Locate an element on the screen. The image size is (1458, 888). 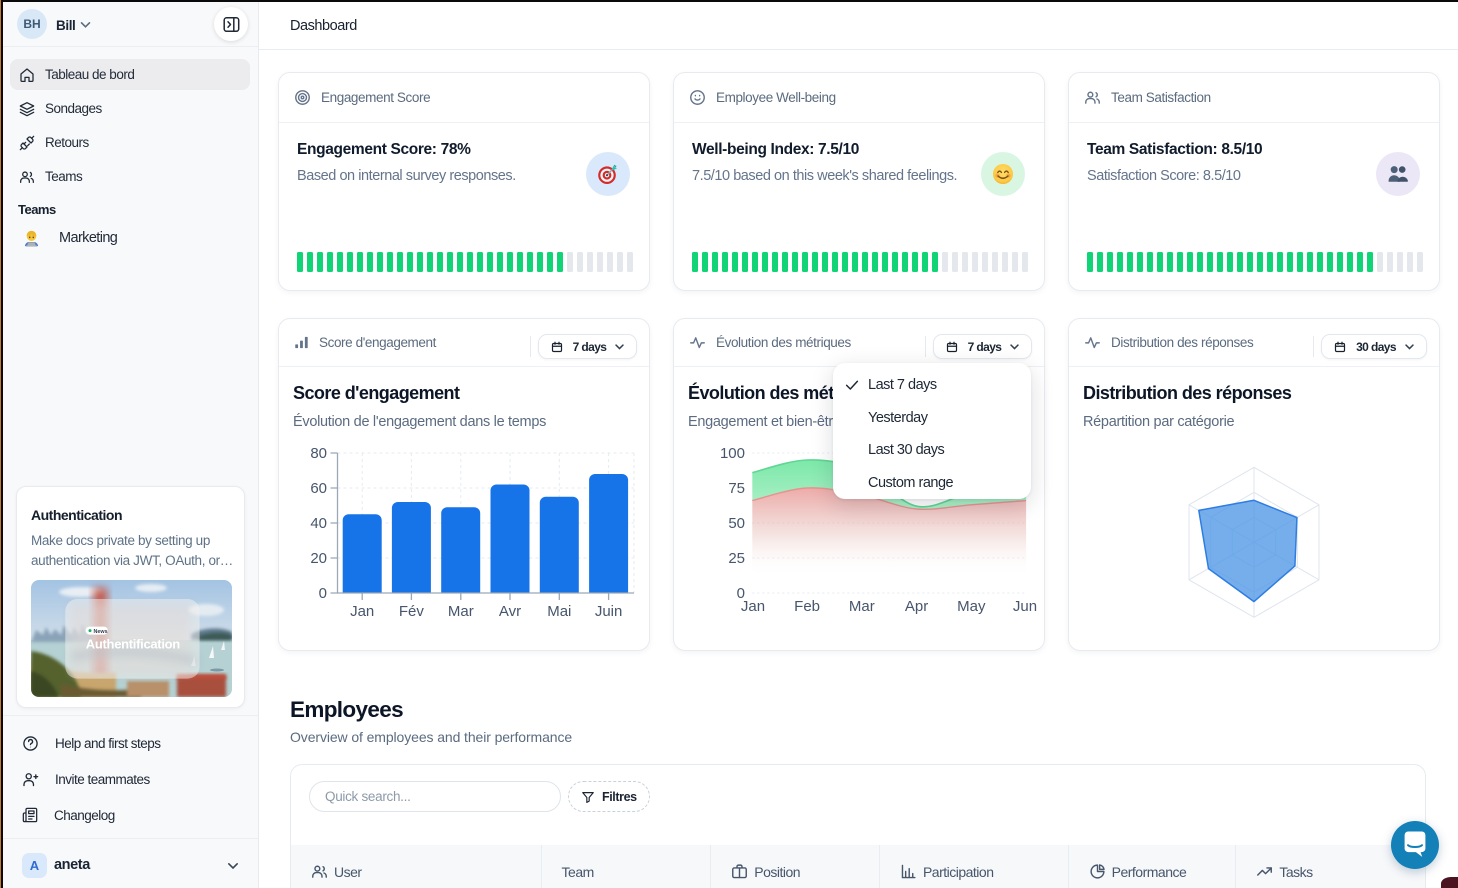
svg-text: 100 is located at coordinates (732, 453).